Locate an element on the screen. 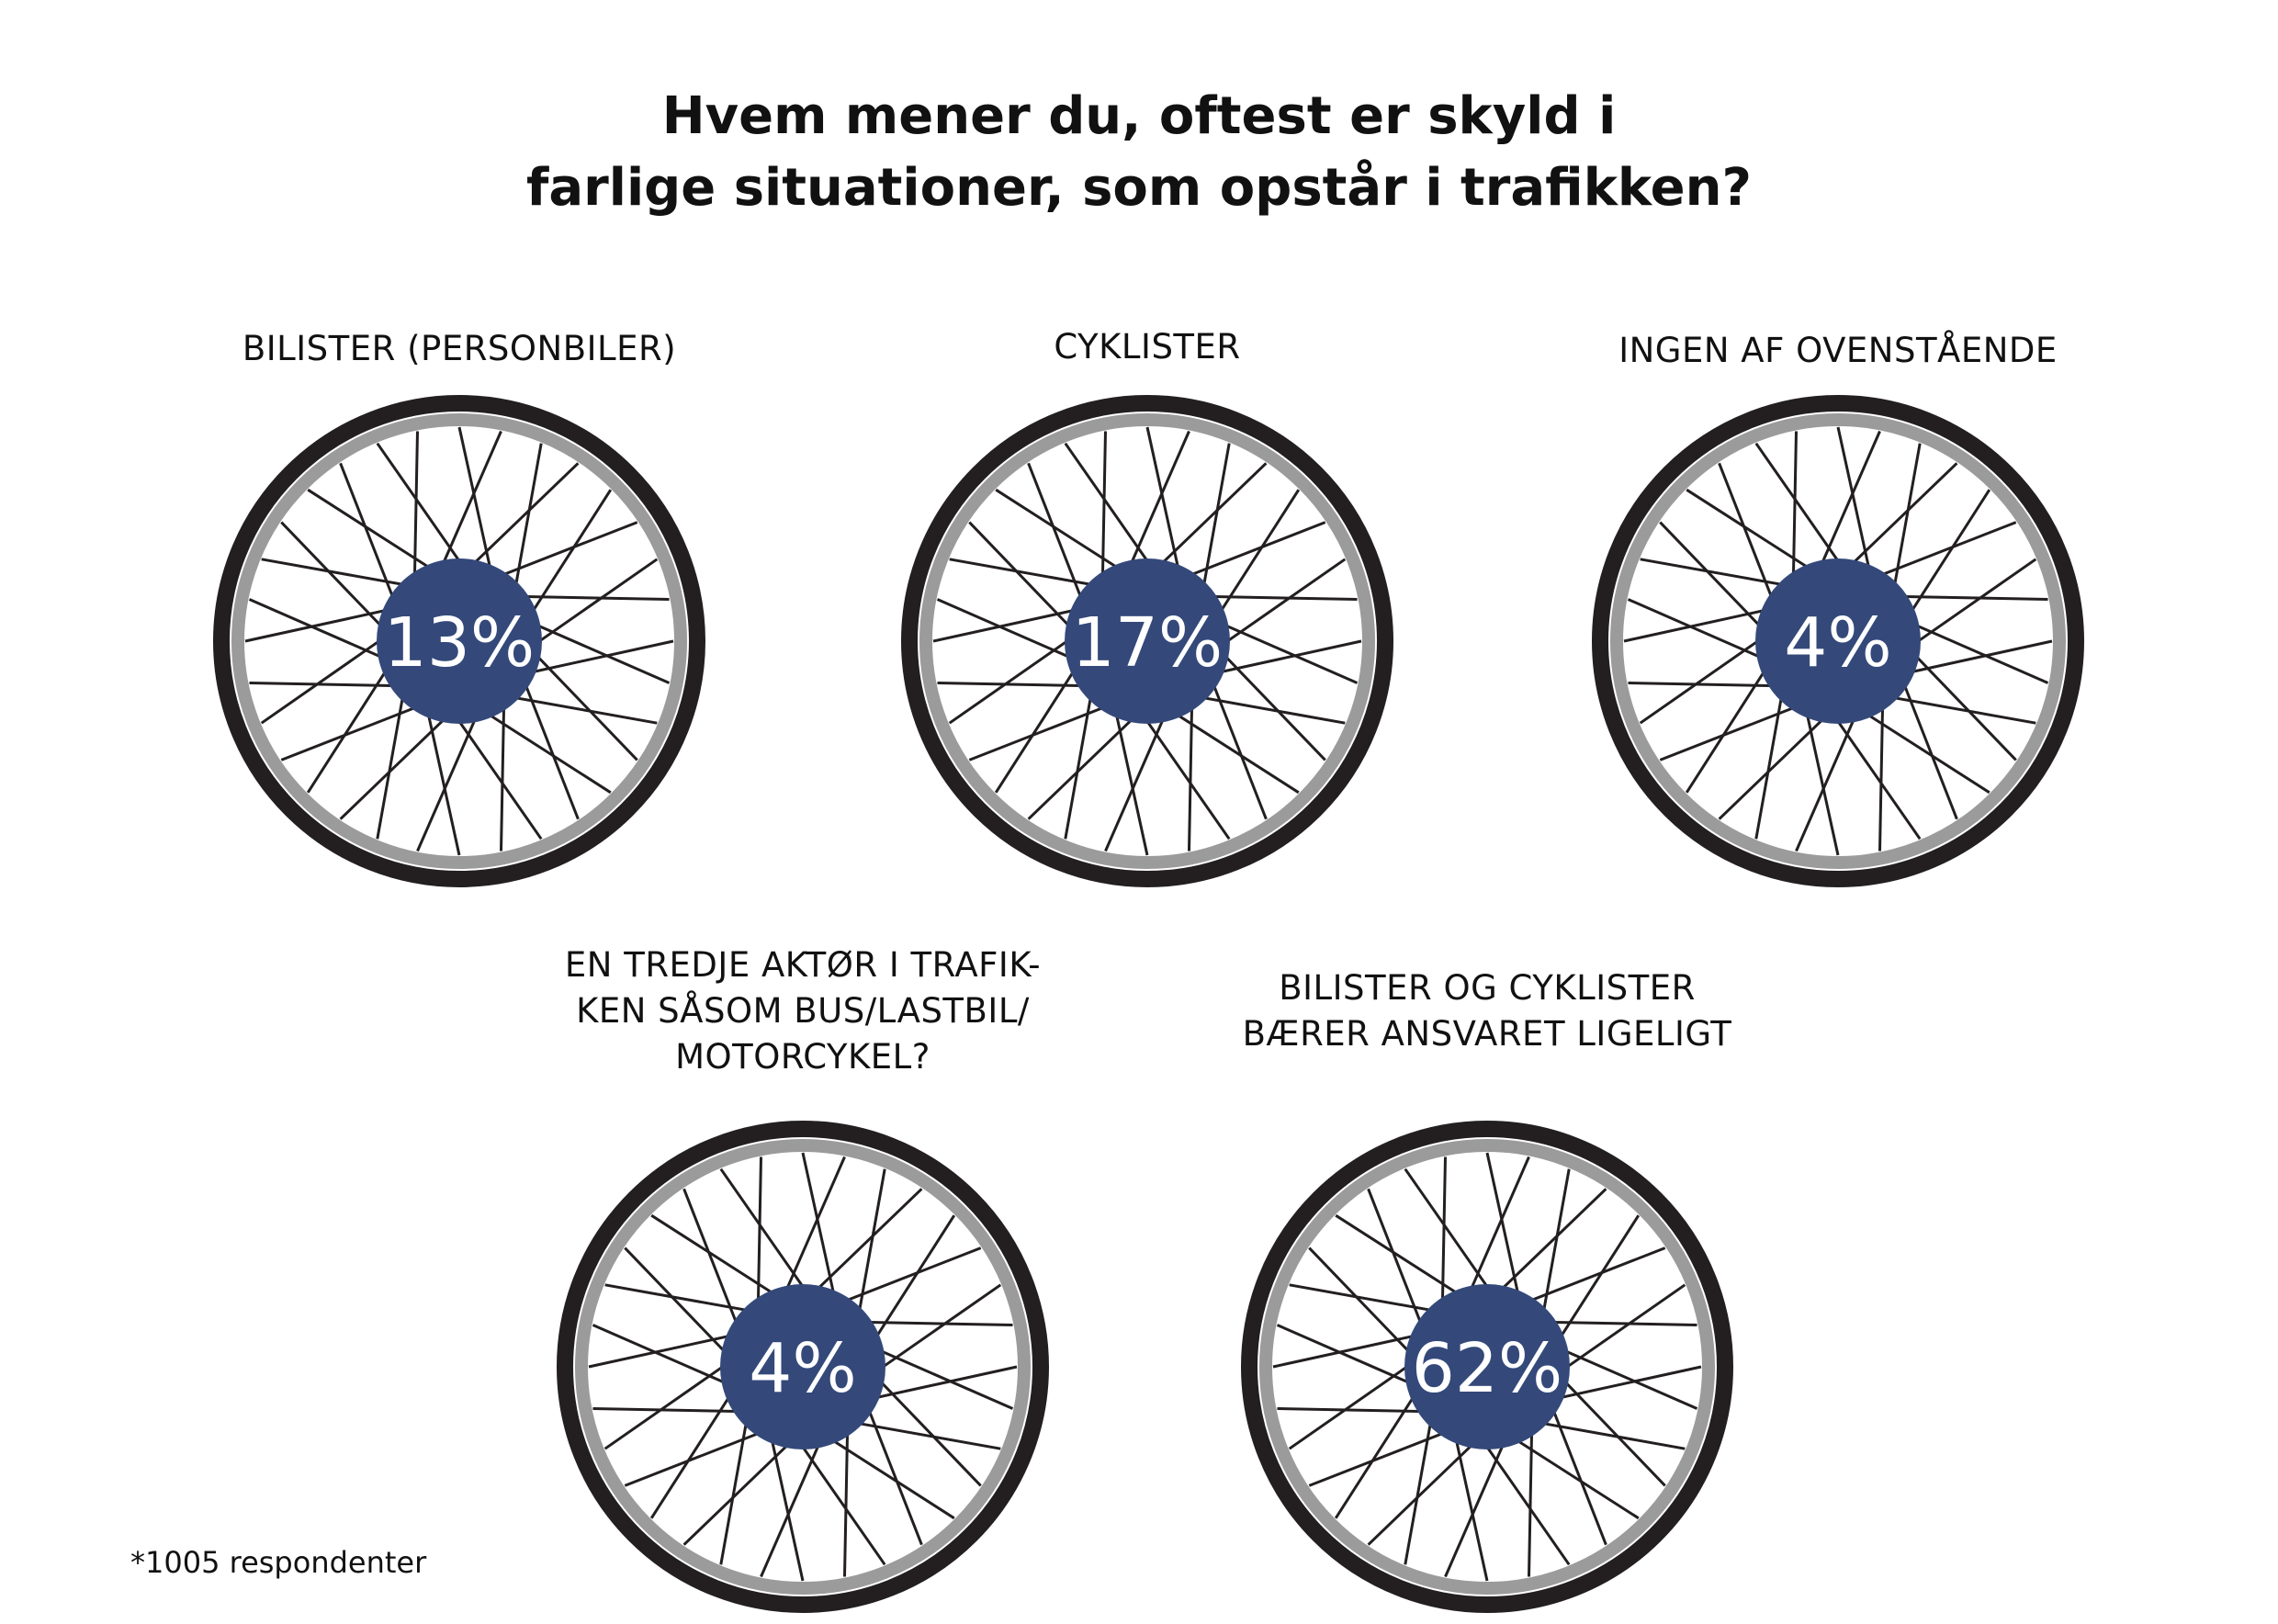 The width and height of the screenshot is (2278, 1624). category-label-line: BÆRER ANSVARET LIGELIGT is located at coordinates (1487, 1034).